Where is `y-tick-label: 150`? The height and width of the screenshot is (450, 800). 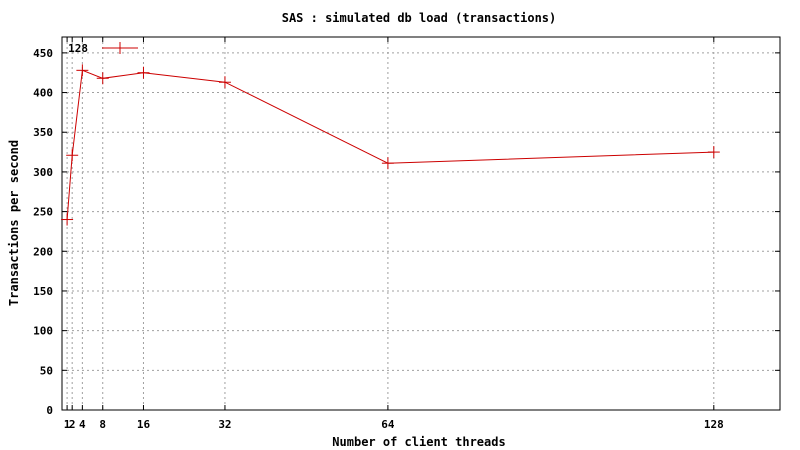 y-tick-label: 150 is located at coordinates (43, 291).